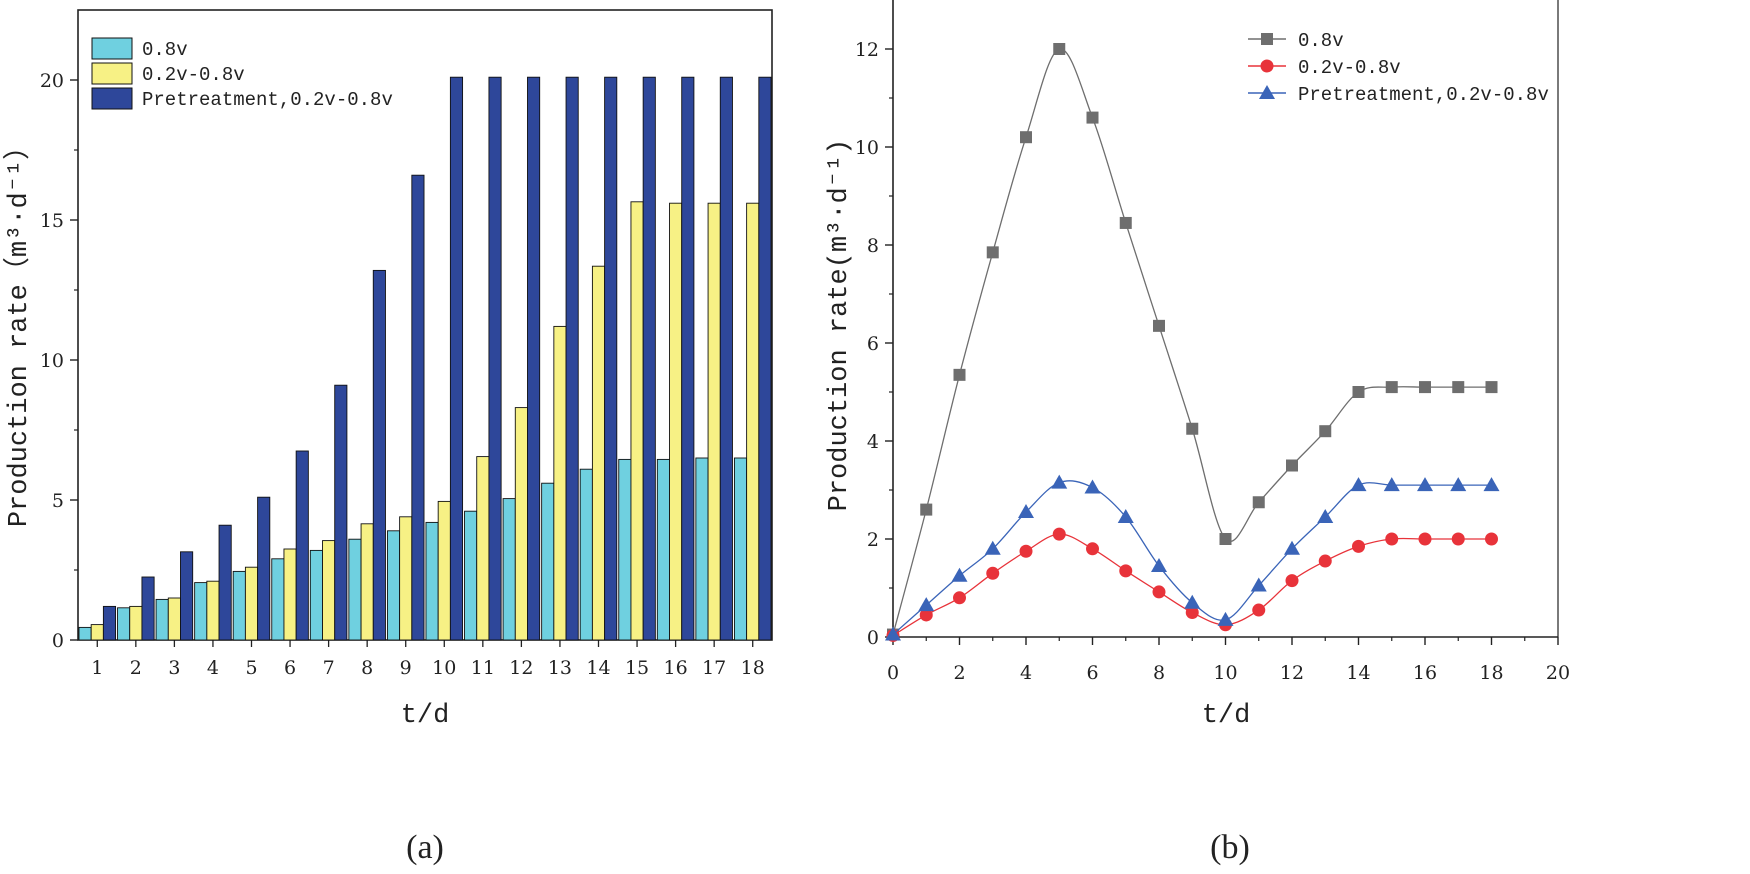  I want to click on chart-b-x-tick-label: 10, so click(1225, 673).